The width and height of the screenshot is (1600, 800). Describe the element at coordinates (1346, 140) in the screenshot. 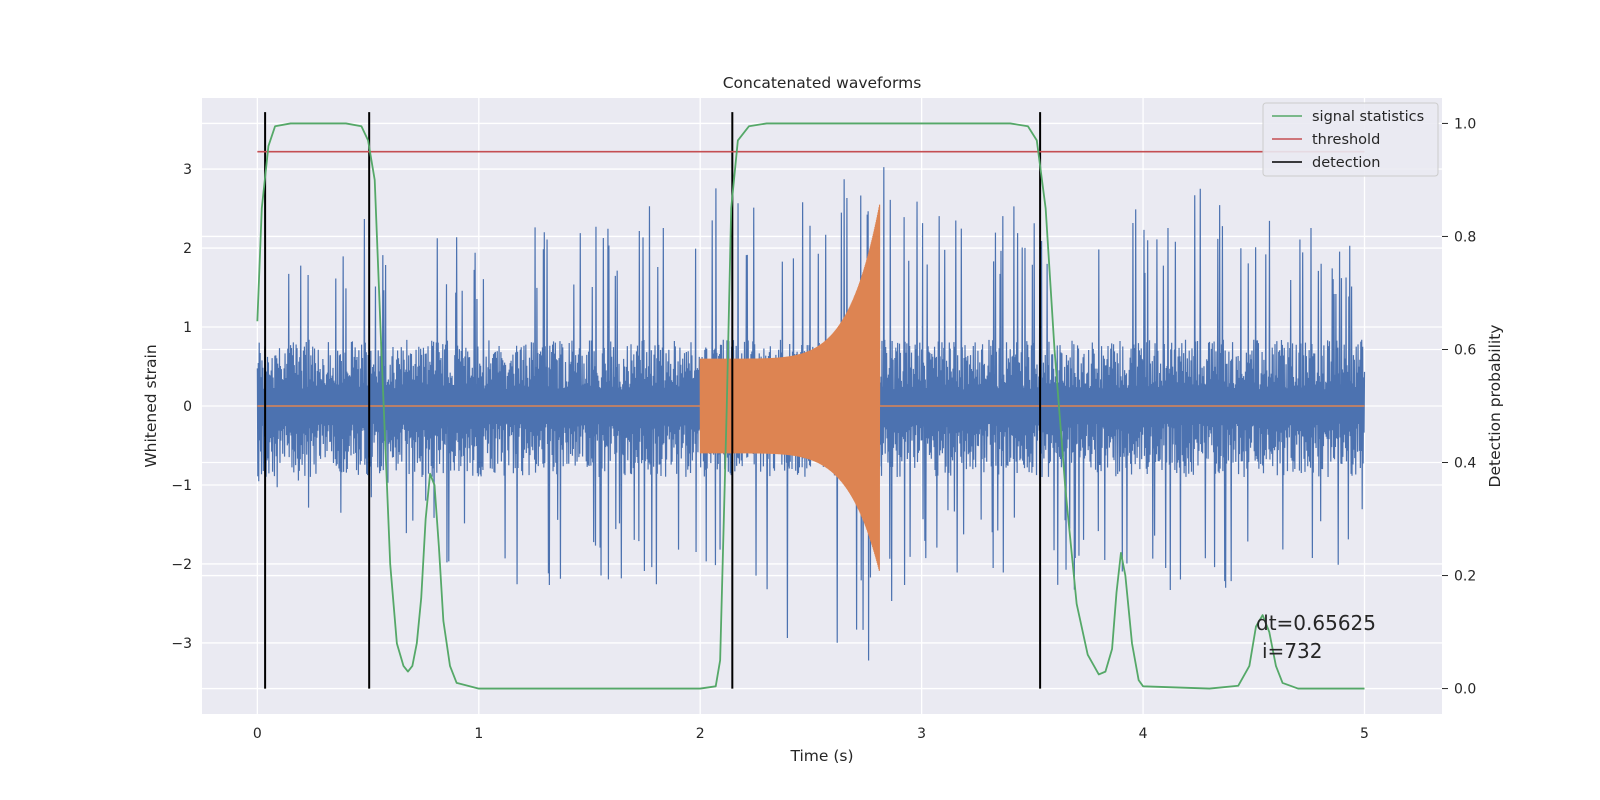

I see `legend-label-threshold: threshold` at that location.